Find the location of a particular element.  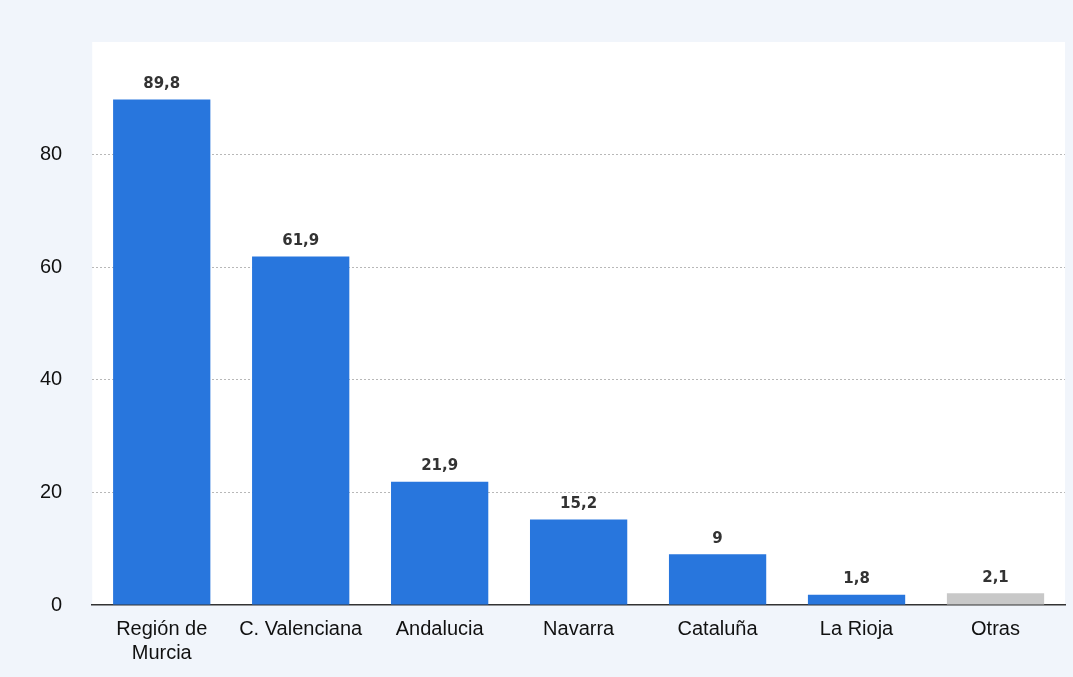

x-tick-label: La Rioja is located at coordinates (857, 627).